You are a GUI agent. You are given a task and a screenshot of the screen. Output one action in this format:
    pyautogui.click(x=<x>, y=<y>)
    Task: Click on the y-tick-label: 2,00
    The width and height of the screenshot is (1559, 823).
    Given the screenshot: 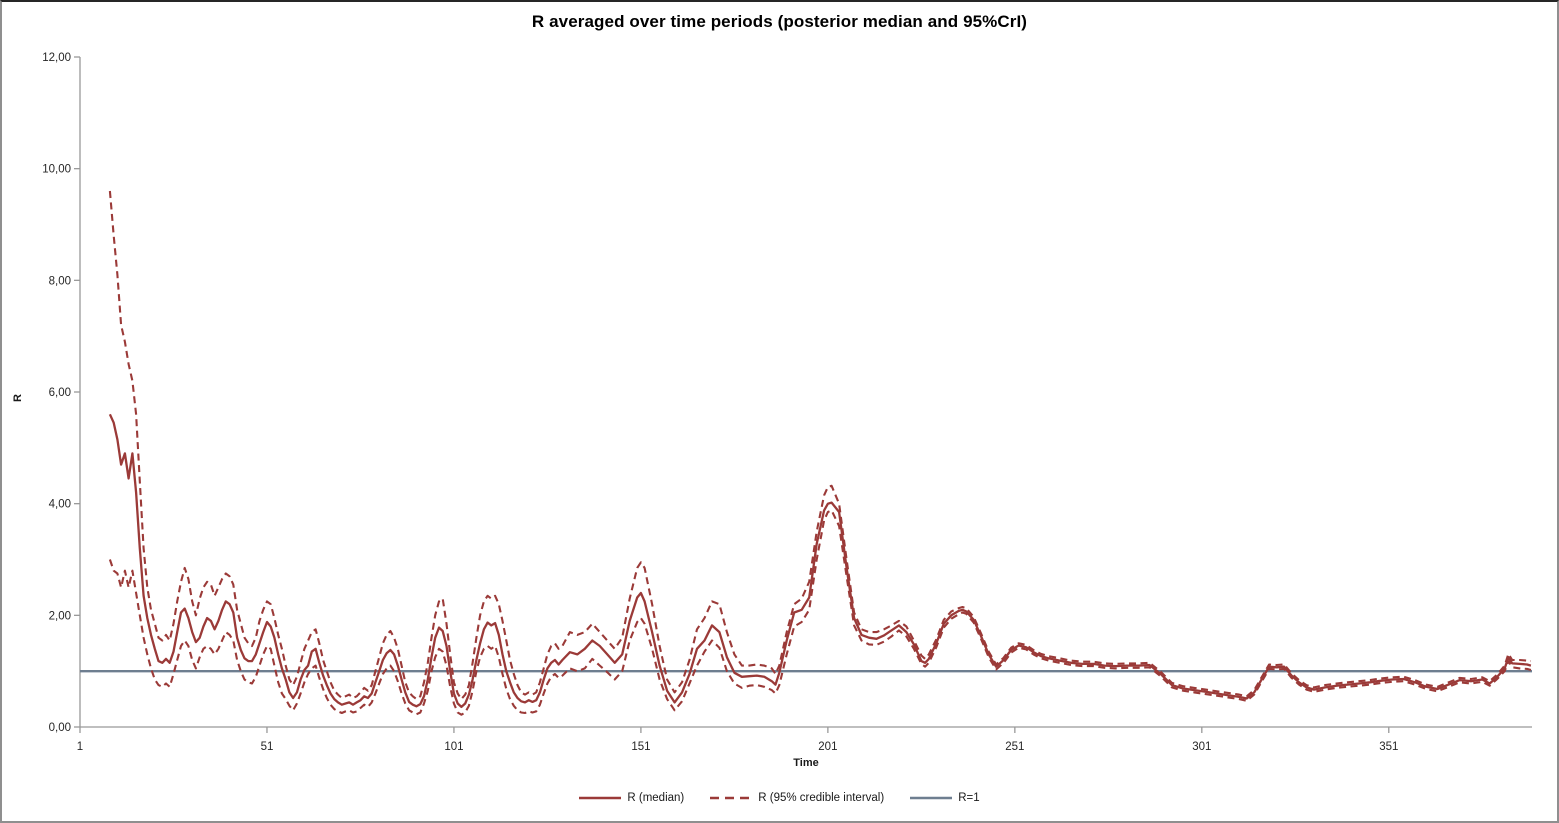 What is the action you would take?
    pyautogui.click(x=60, y=616)
    